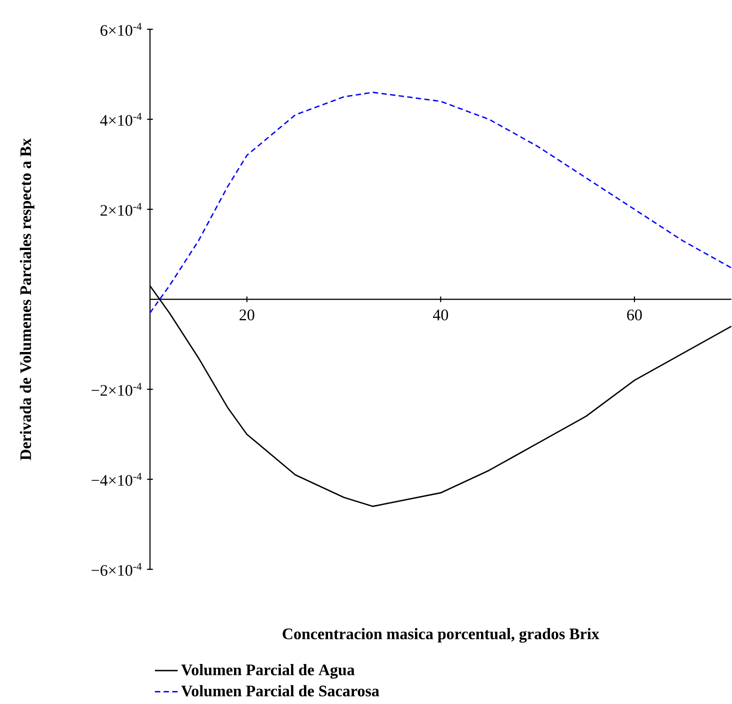 The width and height of the screenshot is (732, 704). What do you see at coordinates (27, 299) in the screenshot?
I see `y-axis-title: Derivada de Volumenes Parciales respecto a Bx` at bounding box center [27, 299].